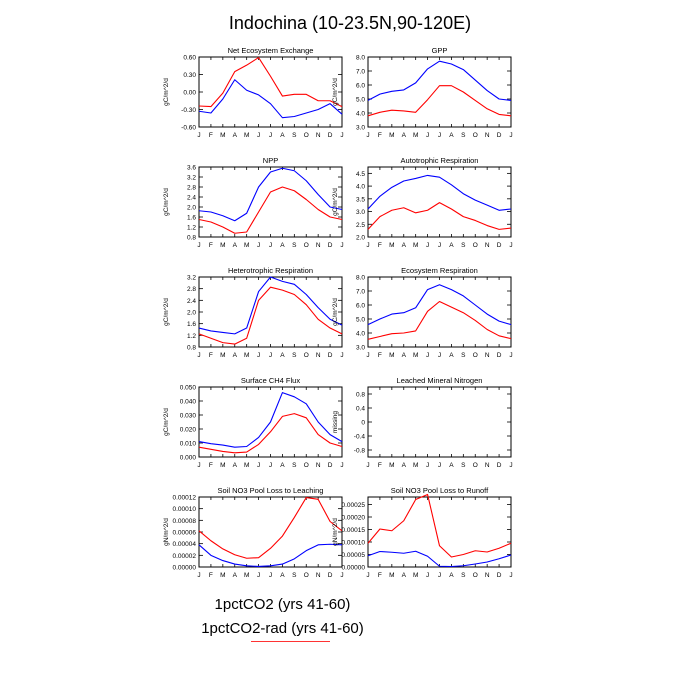  I want to click on y-tick-label: -0.4, so click(360, 437).